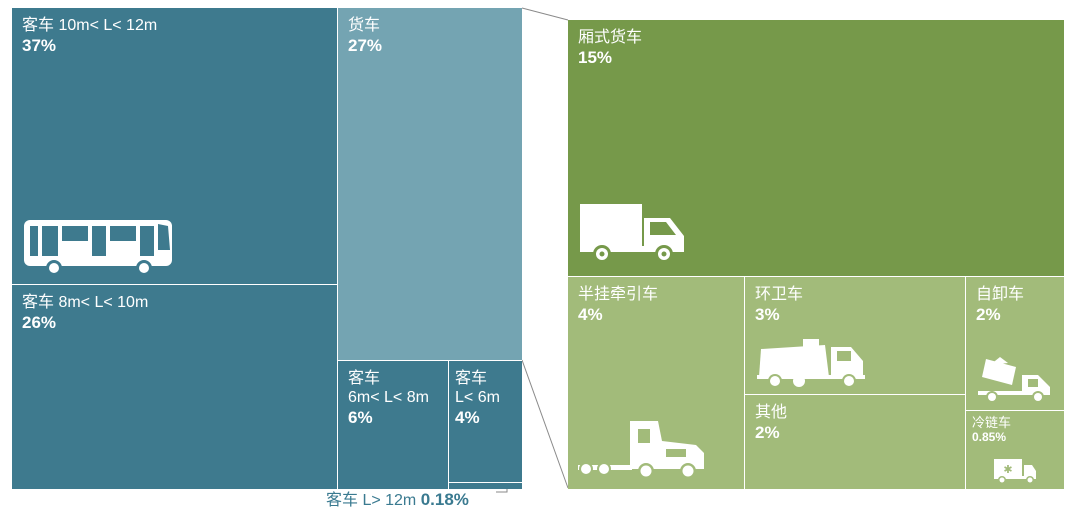  I want to click on cell-label: 客车 L< 6m 4%, so click(477, 399).